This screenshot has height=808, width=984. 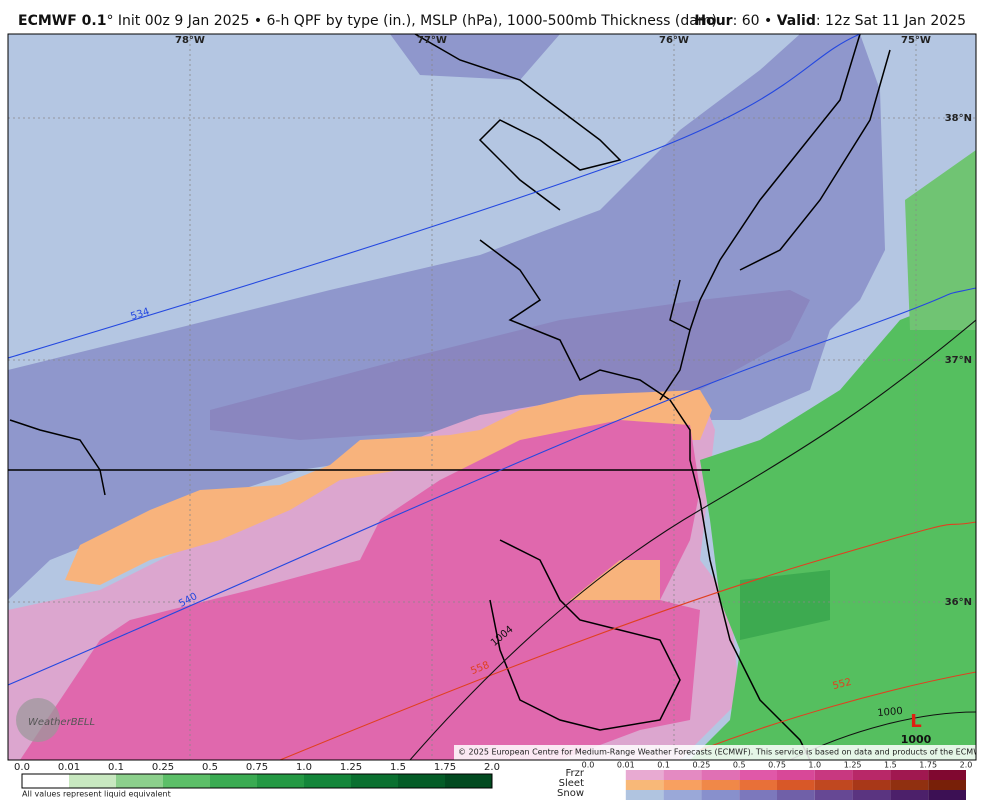 I want to click on logo-mark, so click(x=38, y=720).